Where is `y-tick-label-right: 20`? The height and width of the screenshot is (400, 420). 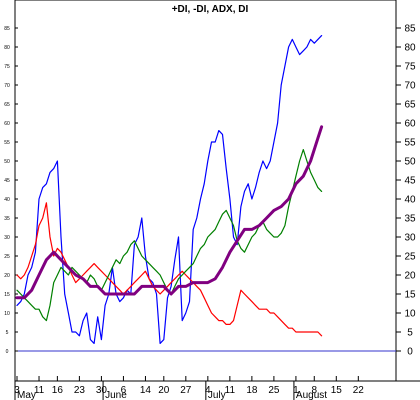
y-tick-label-right: 20 is located at coordinates (410, 276).